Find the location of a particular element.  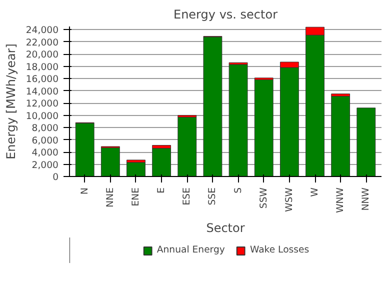

y-tick-label: 20,000 is located at coordinates (42, 55).